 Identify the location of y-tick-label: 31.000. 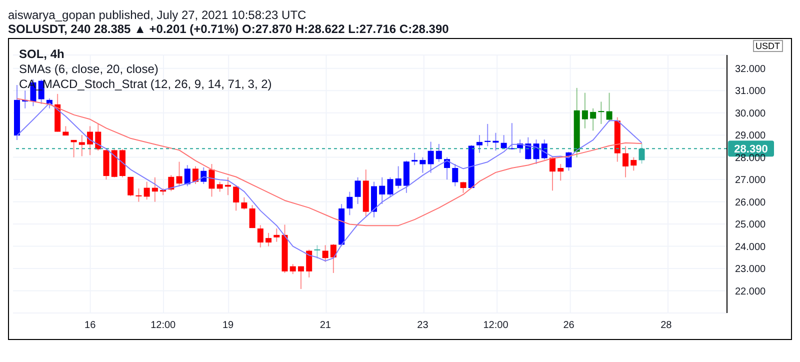
(750, 92).